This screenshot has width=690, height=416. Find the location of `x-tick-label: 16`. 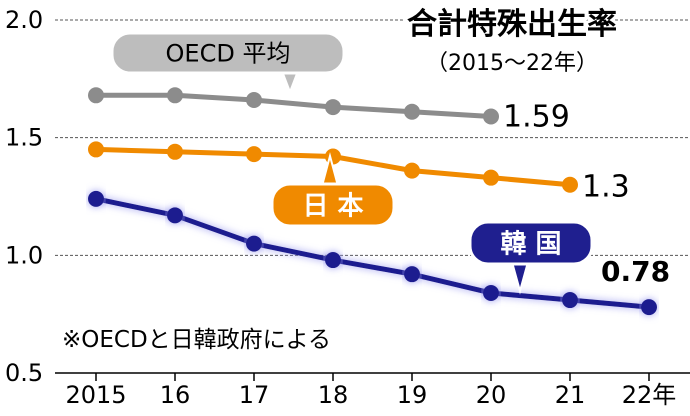

x-tick-label: 16 is located at coordinates (175, 395).